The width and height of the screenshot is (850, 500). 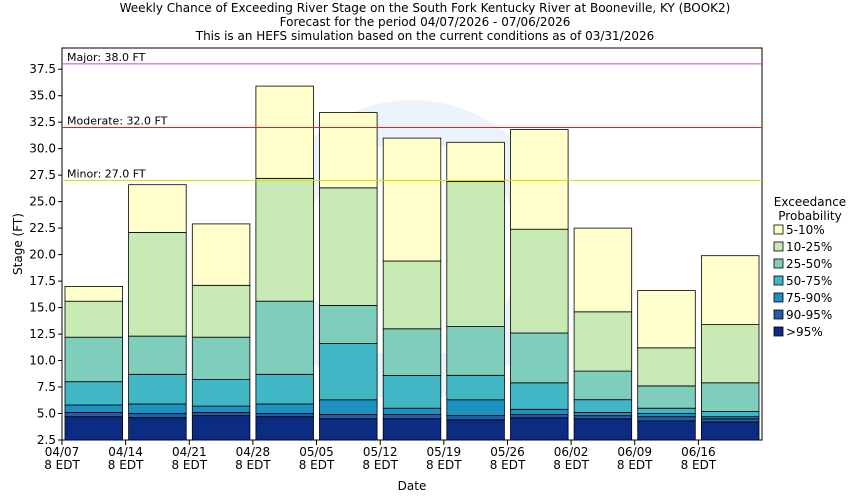 I want to click on x-tick-date: 05/26, so click(x=507, y=452).